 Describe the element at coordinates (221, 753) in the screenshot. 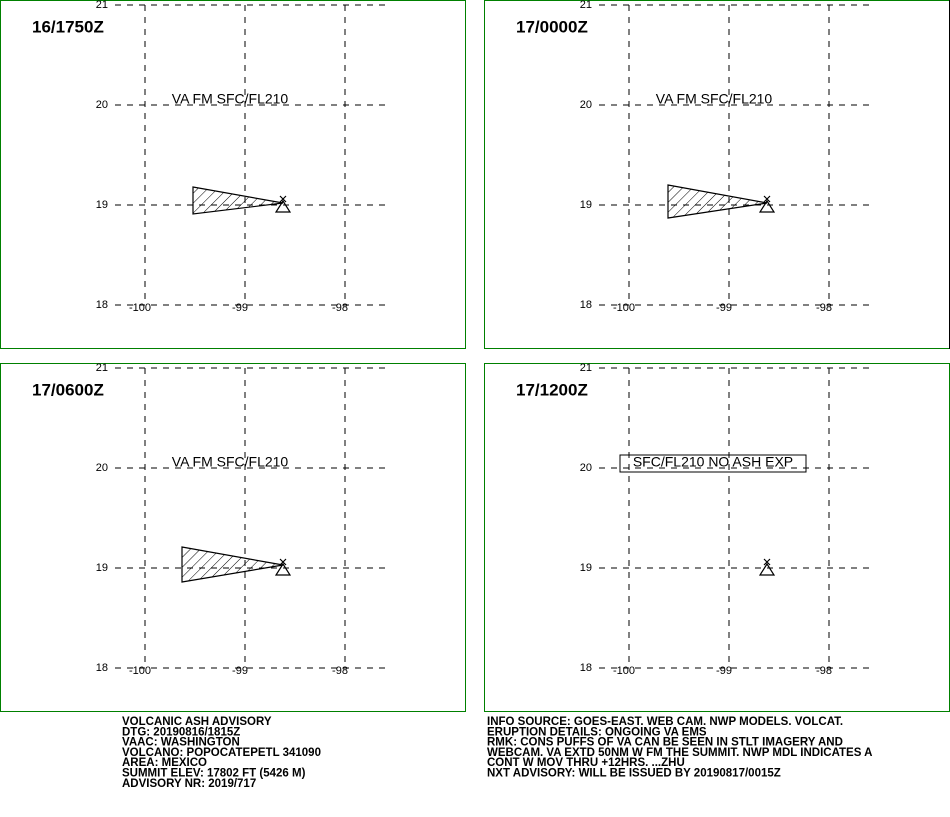

I see `advisory-line: VOLCANO: POPOCATEPETL 341090` at that location.